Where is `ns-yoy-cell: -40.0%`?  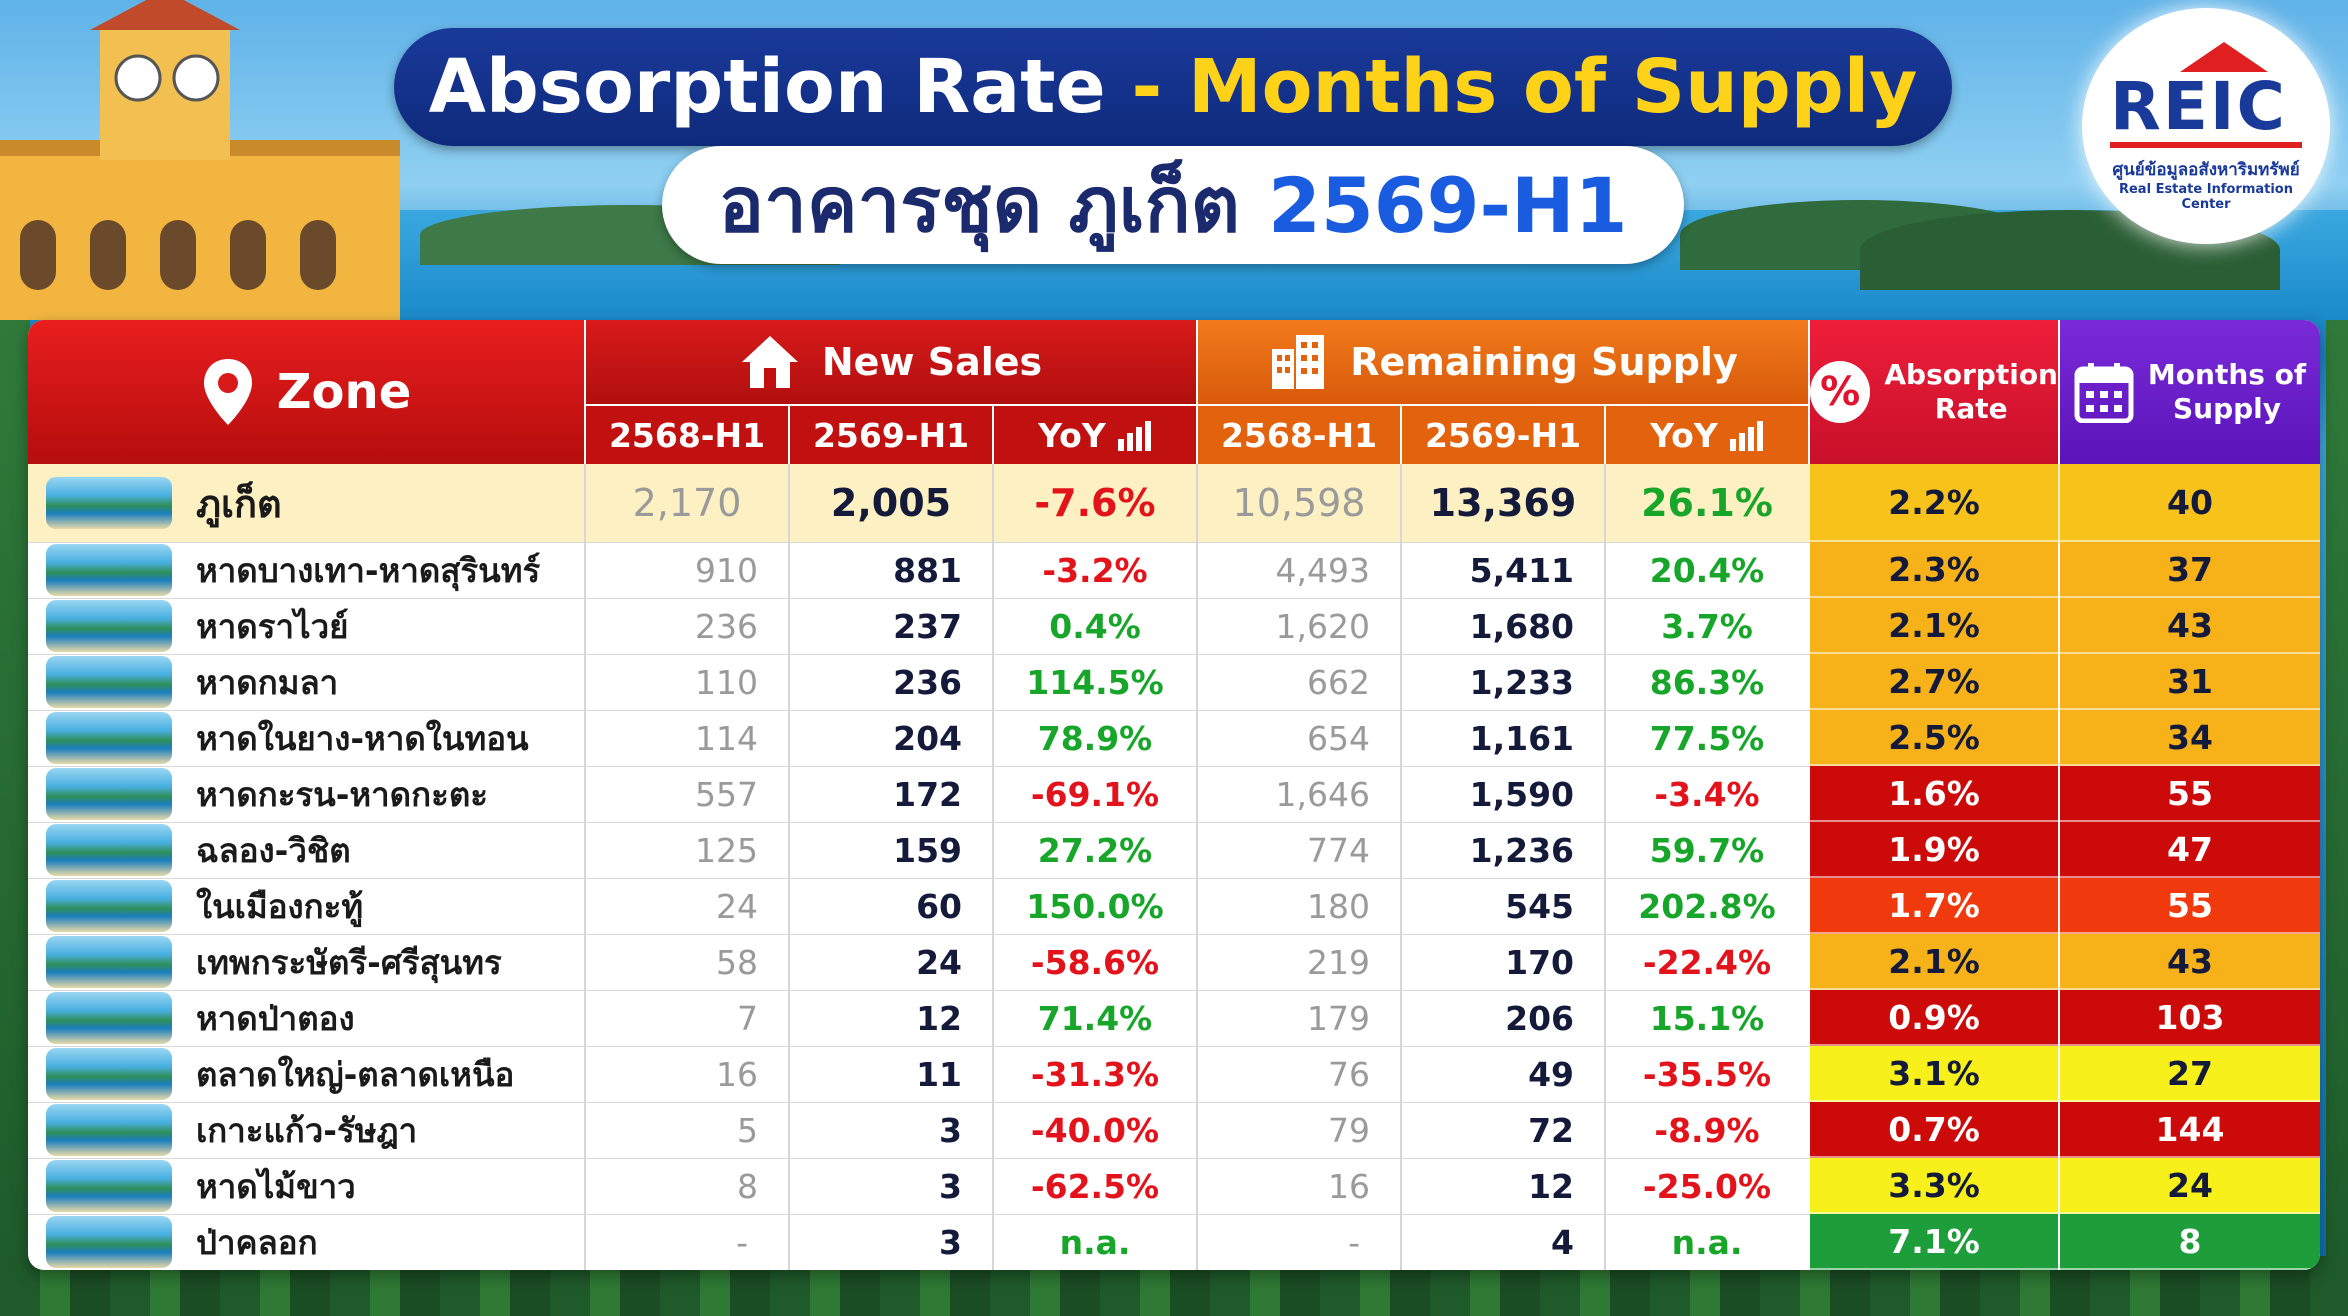
ns-yoy-cell: -40.0% is located at coordinates (1095, 1130).